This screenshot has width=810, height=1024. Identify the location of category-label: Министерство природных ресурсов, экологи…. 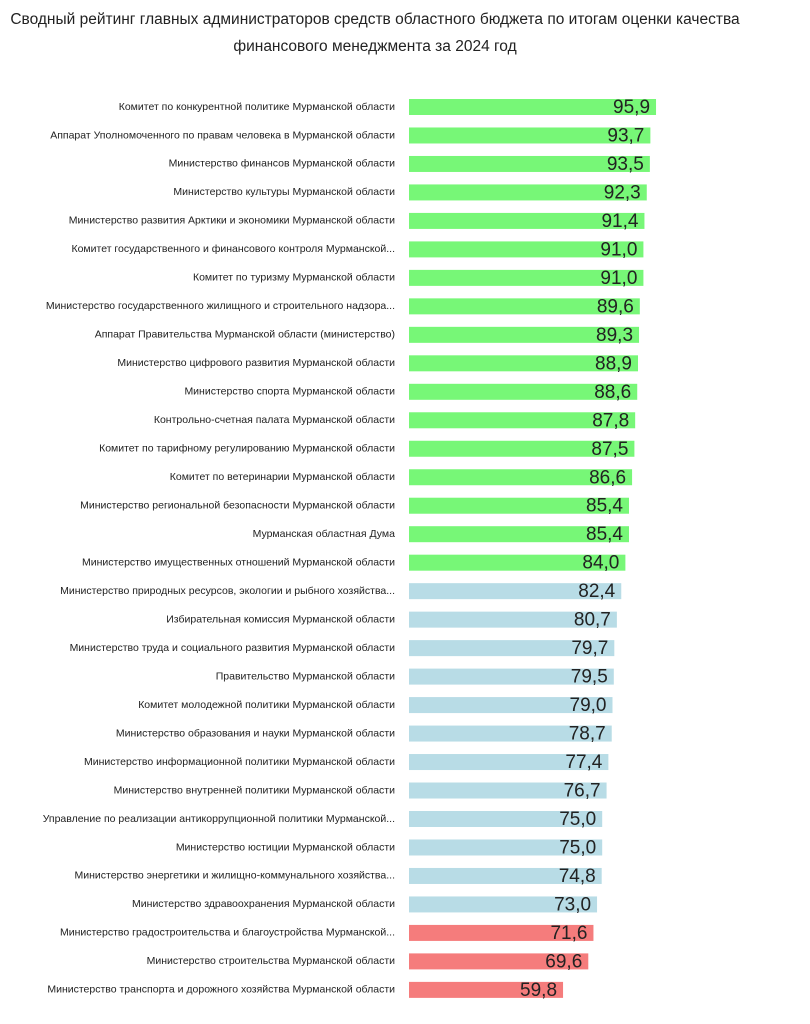
(227, 591).